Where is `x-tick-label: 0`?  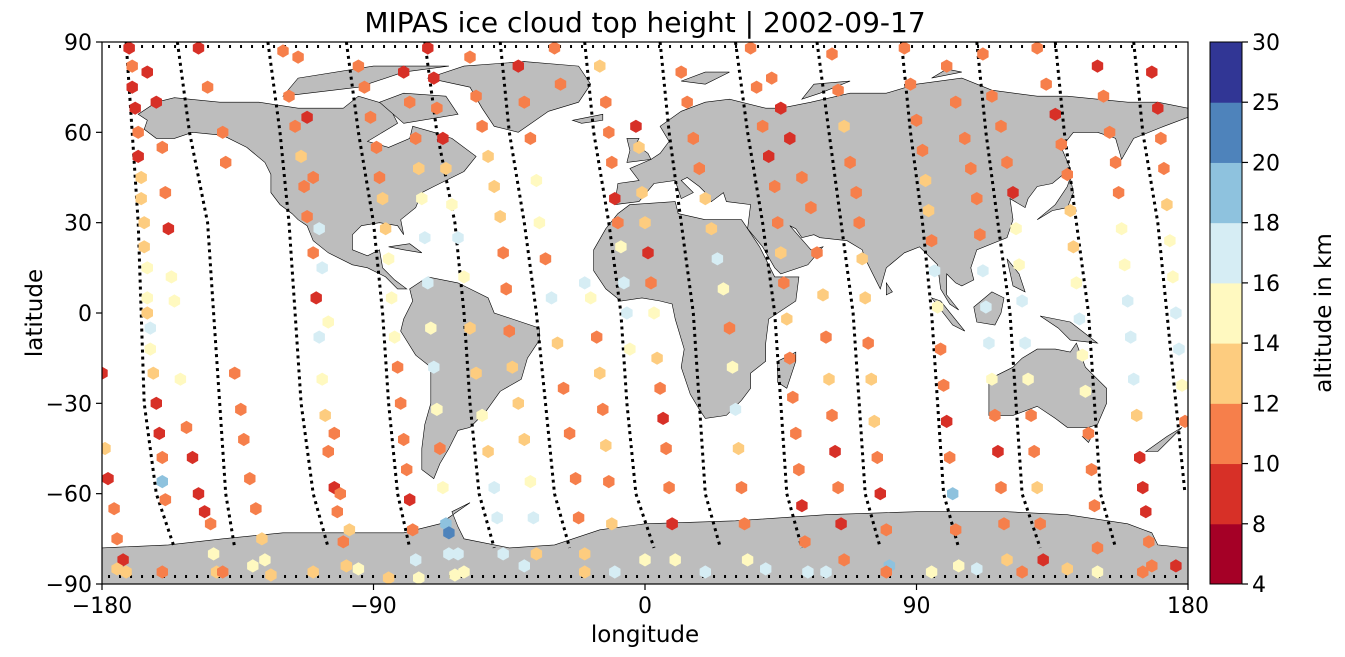
x-tick-label: 0 is located at coordinates (645, 606).